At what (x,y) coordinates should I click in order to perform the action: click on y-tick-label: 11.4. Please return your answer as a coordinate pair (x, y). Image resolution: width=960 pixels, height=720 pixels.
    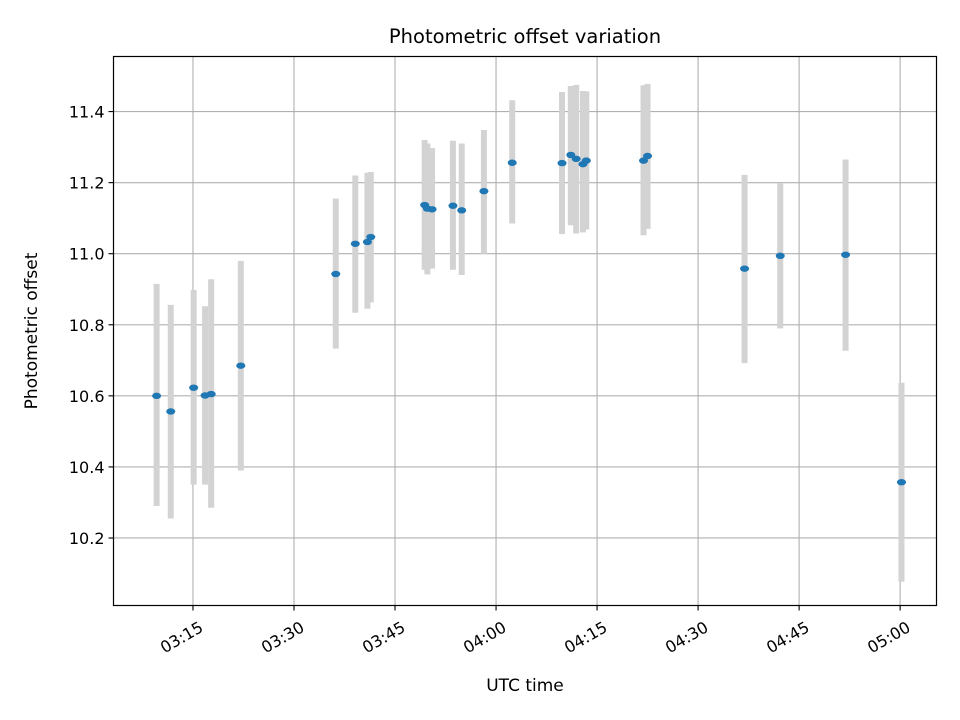
    Looking at the image, I should click on (87, 112).